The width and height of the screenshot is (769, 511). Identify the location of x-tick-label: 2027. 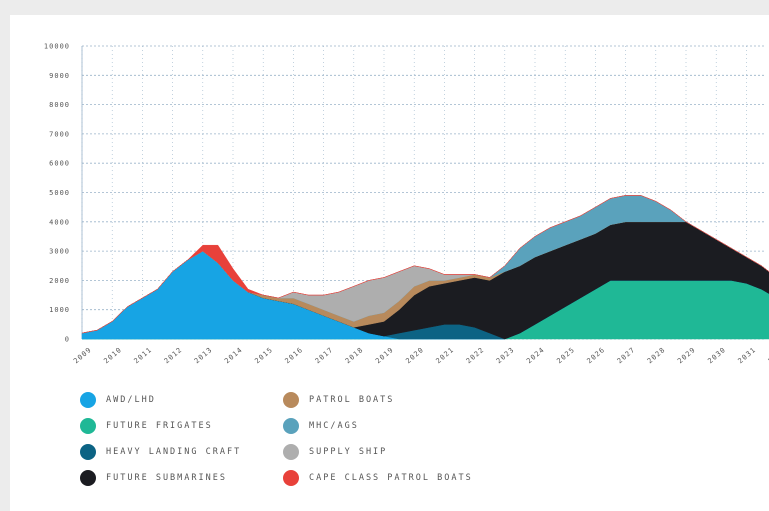
(626, 356).